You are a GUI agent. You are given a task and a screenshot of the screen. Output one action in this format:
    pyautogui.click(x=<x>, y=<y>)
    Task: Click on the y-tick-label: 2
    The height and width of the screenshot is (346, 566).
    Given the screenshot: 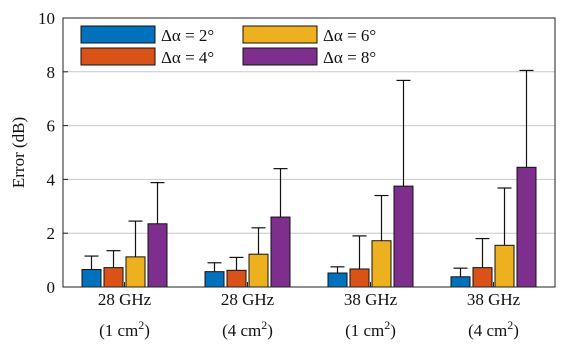 What is the action you would take?
    pyautogui.click(x=51, y=233)
    